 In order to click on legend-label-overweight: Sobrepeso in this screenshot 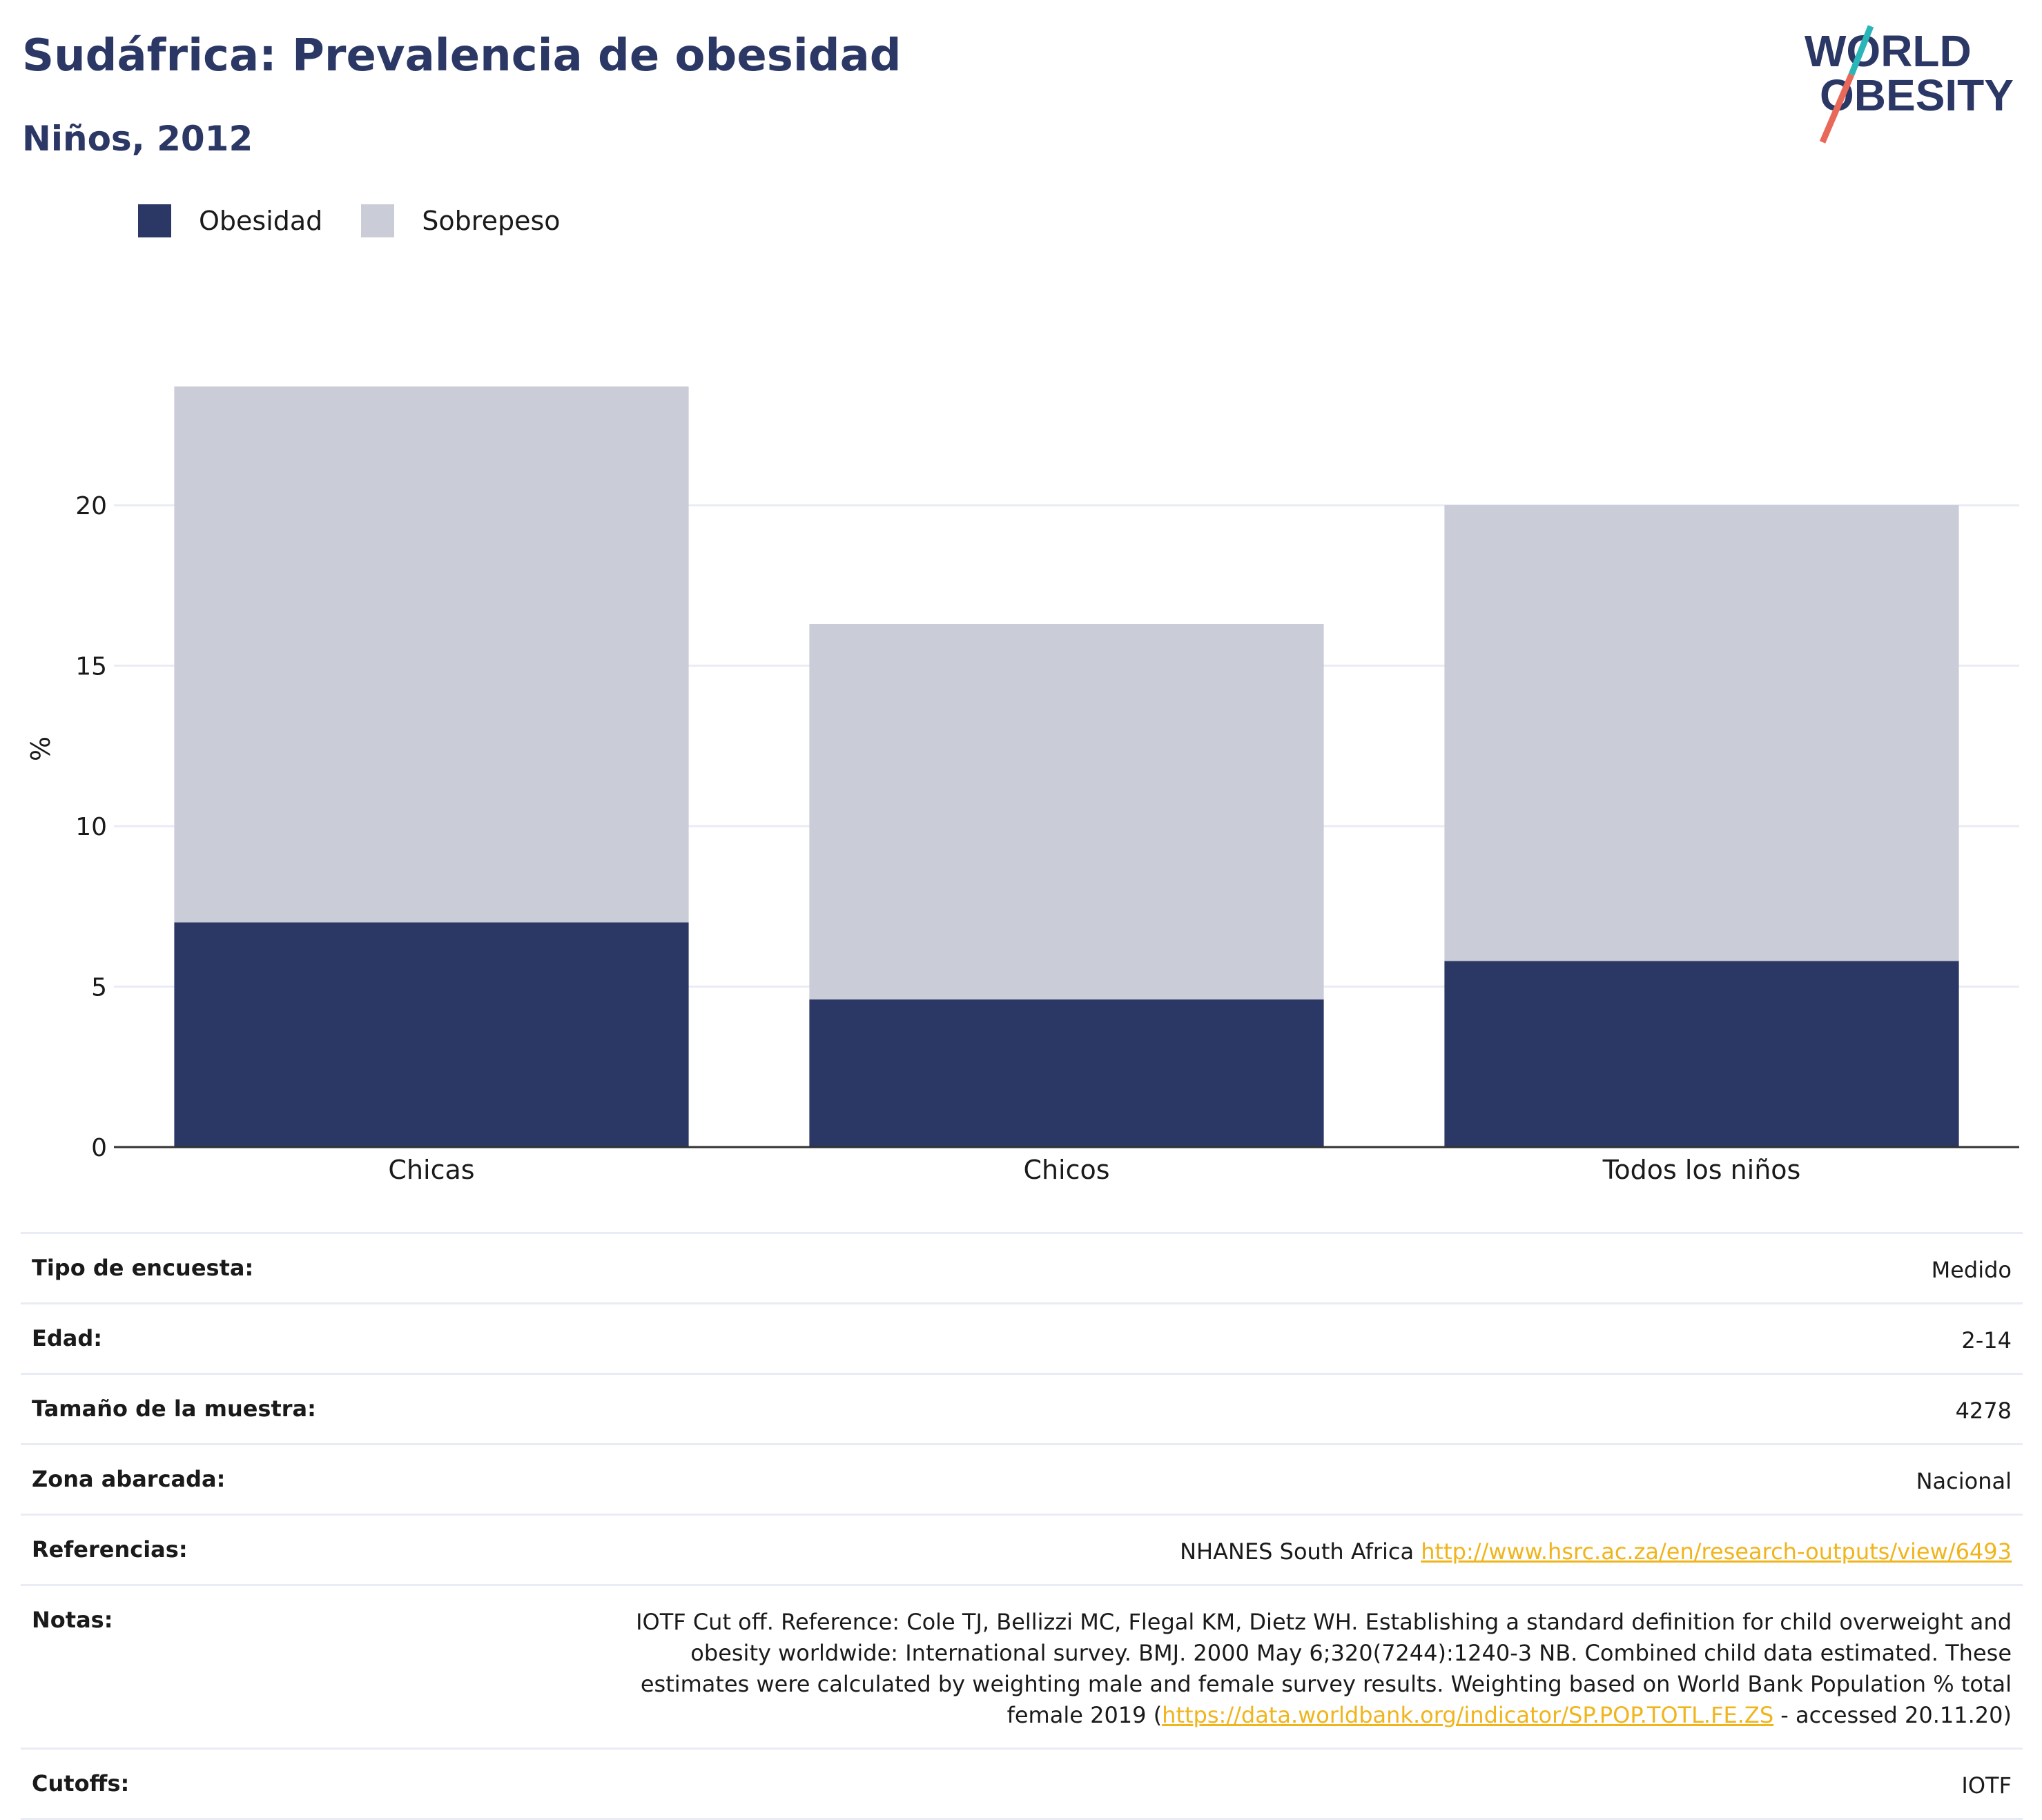, I will do `click(491, 221)`.